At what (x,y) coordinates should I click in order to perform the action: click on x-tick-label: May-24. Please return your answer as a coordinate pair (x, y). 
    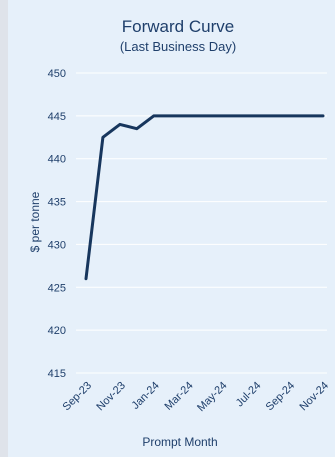
    Looking at the image, I should click on (212, 397).